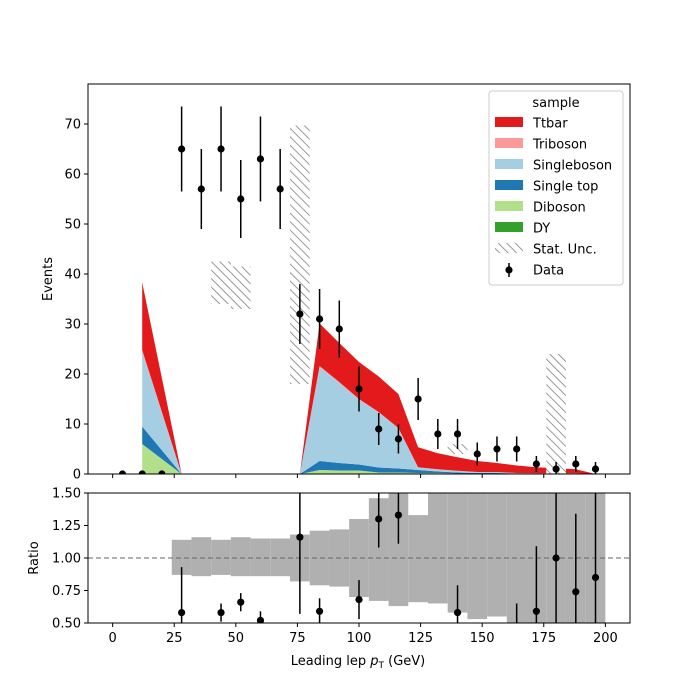 This screenshot has height=700, width=700. Describe the element at coordinates (66, 624) in the screenshot. I see `y-tick-label: 0.50` at that location.